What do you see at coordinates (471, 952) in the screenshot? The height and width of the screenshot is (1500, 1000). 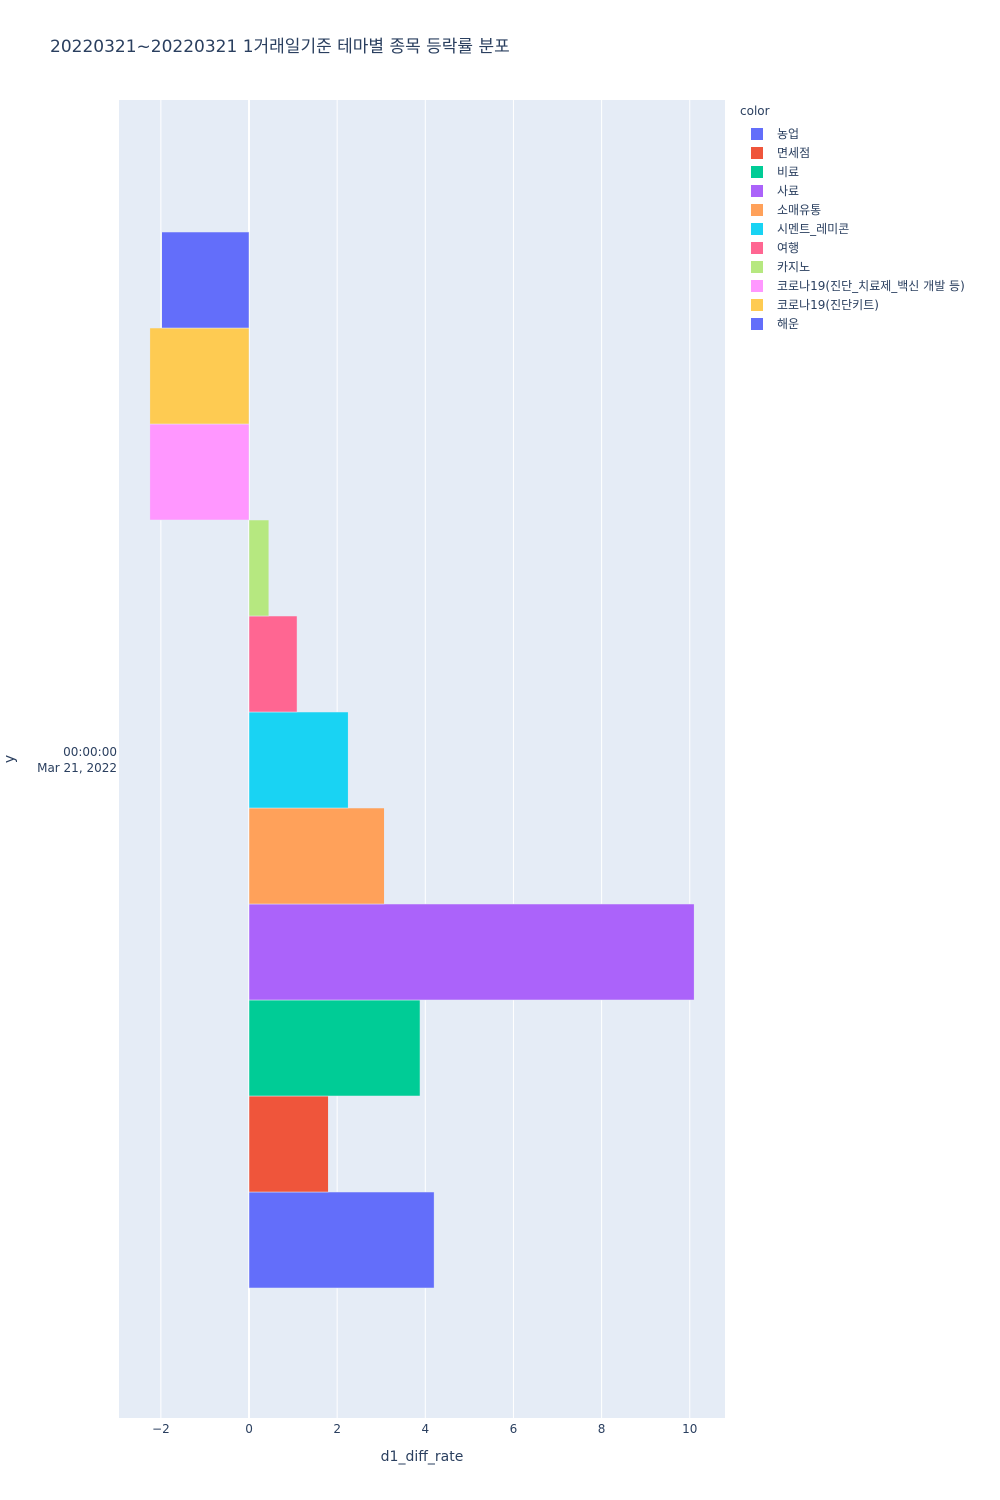 I see `bar-사료` at bounding box center [471, 952].